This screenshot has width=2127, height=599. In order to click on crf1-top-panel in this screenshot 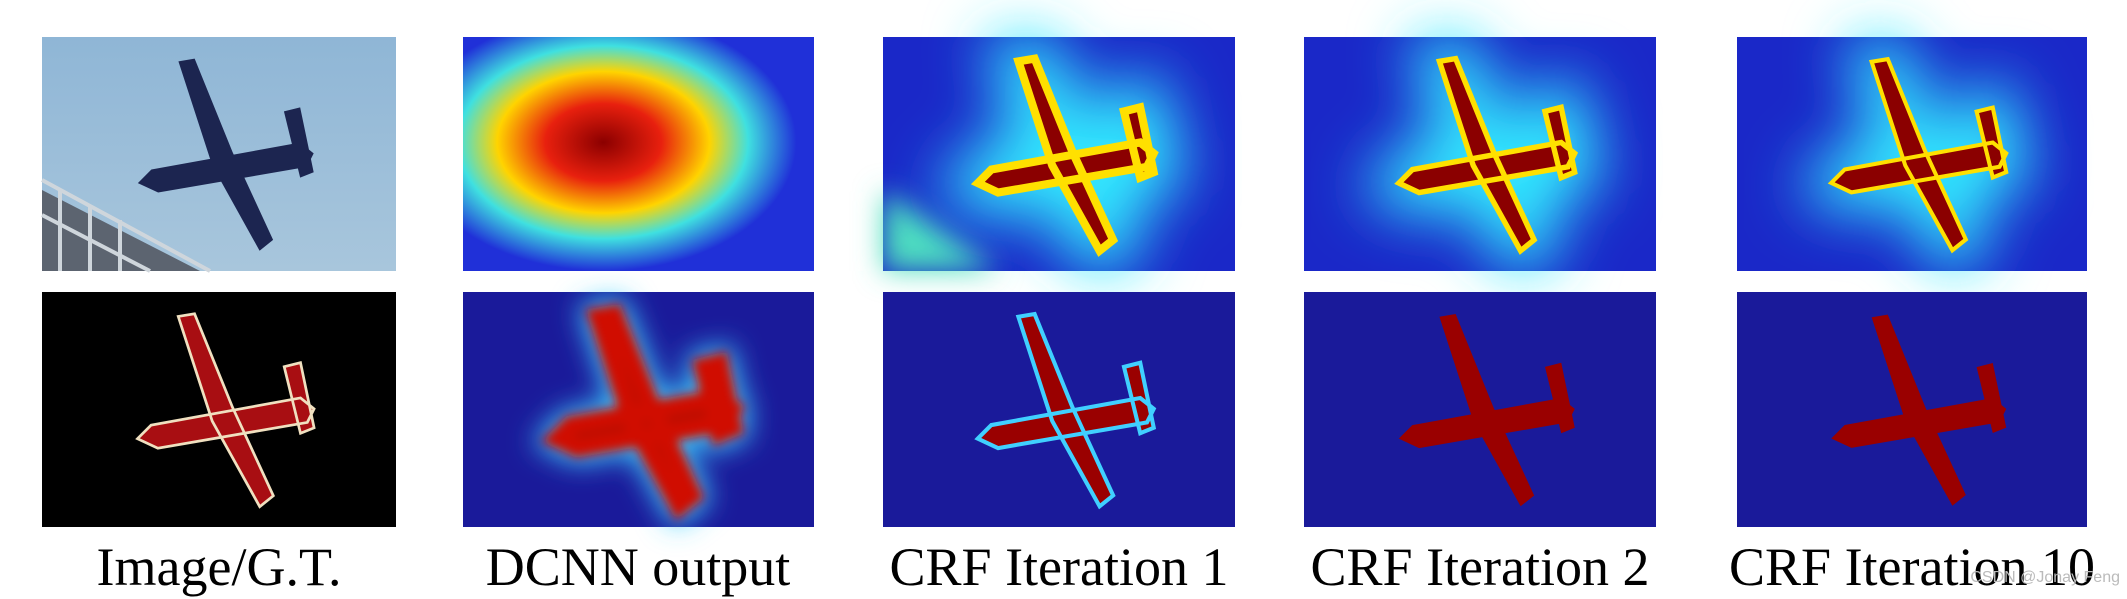, I will do `click(1059, 154)`.